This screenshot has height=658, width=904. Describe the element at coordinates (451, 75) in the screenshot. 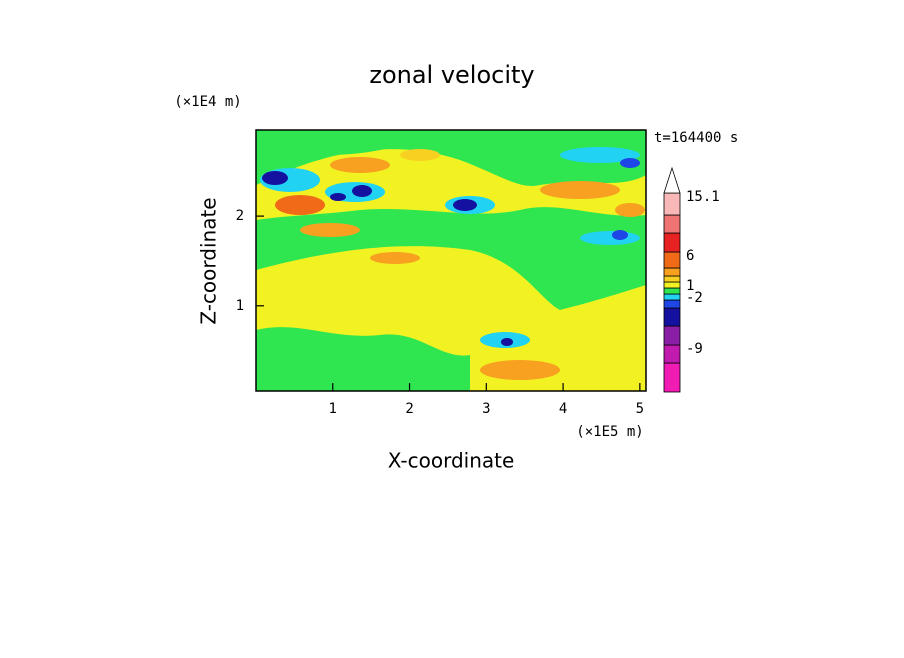

I see `chart-title: zonal velocity` at that location.